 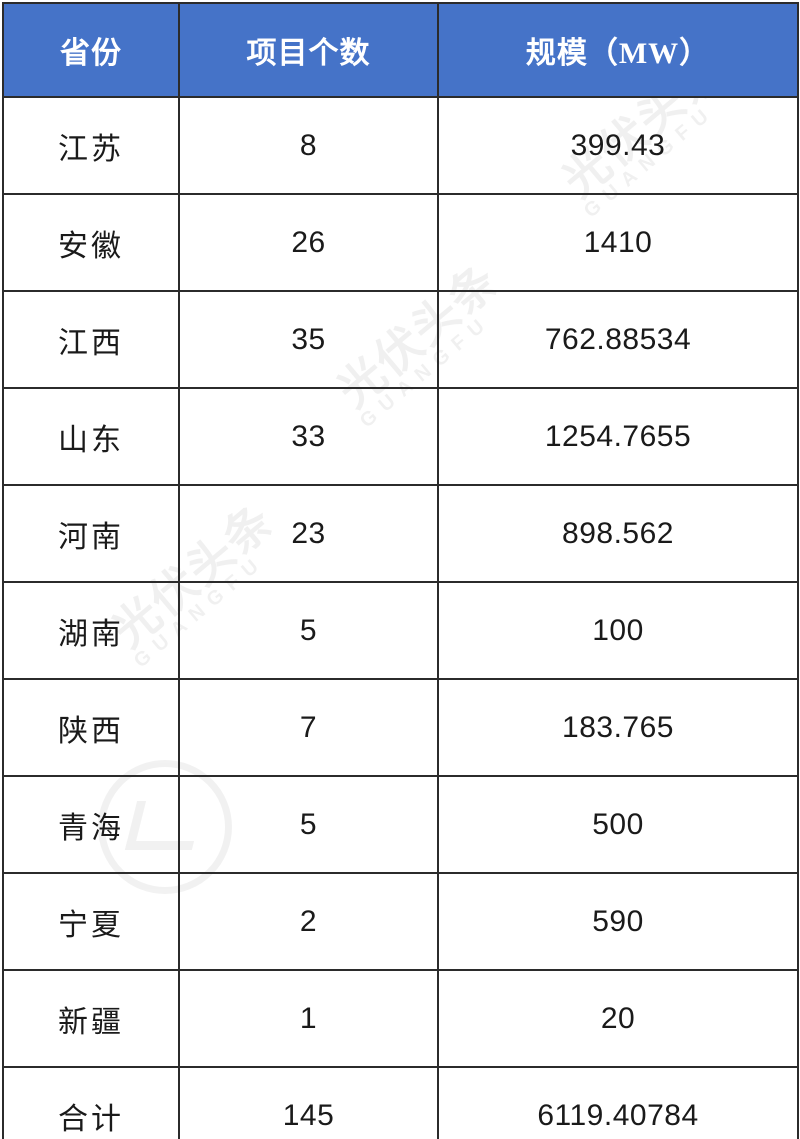 I want to click on cell-province: 合计, so click(x=91, y=1102).